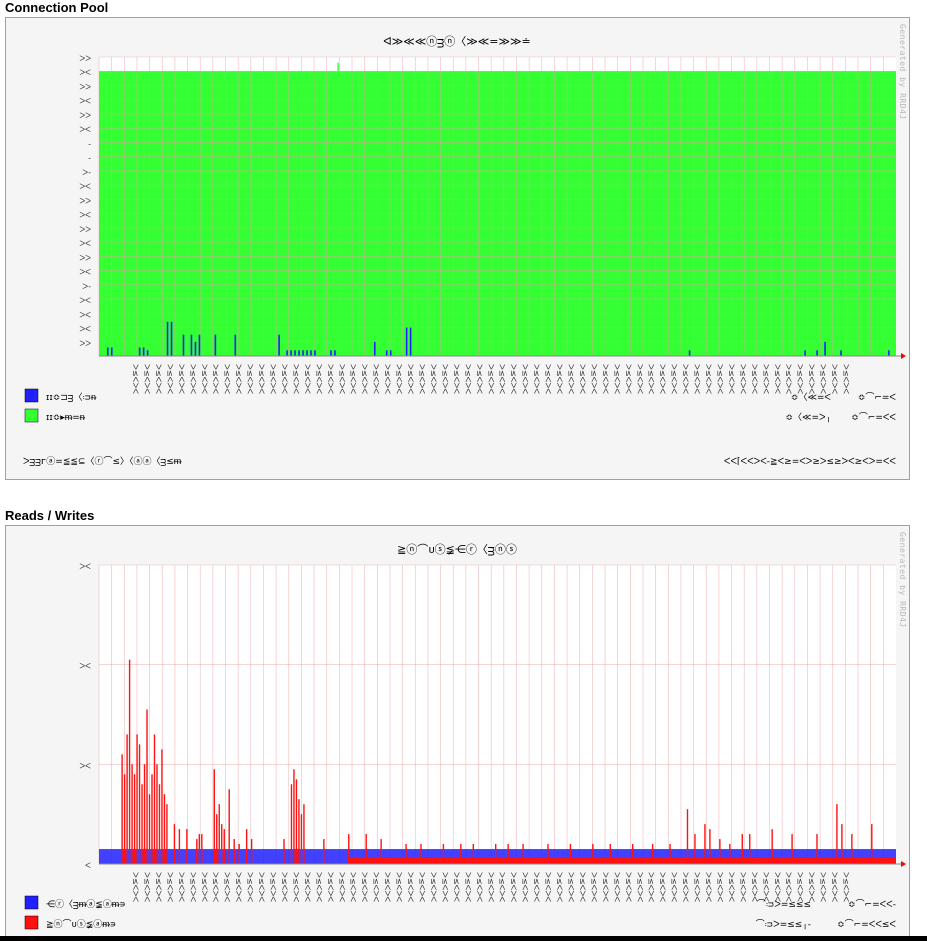 Image resolution: width=927 pixels, height=941 pixels. Describe the element at coordinates (708, 379) in the screenshot. I see `x-tick-label-1-50: ᐳ≤ᐸᐳᐸ` at that location.